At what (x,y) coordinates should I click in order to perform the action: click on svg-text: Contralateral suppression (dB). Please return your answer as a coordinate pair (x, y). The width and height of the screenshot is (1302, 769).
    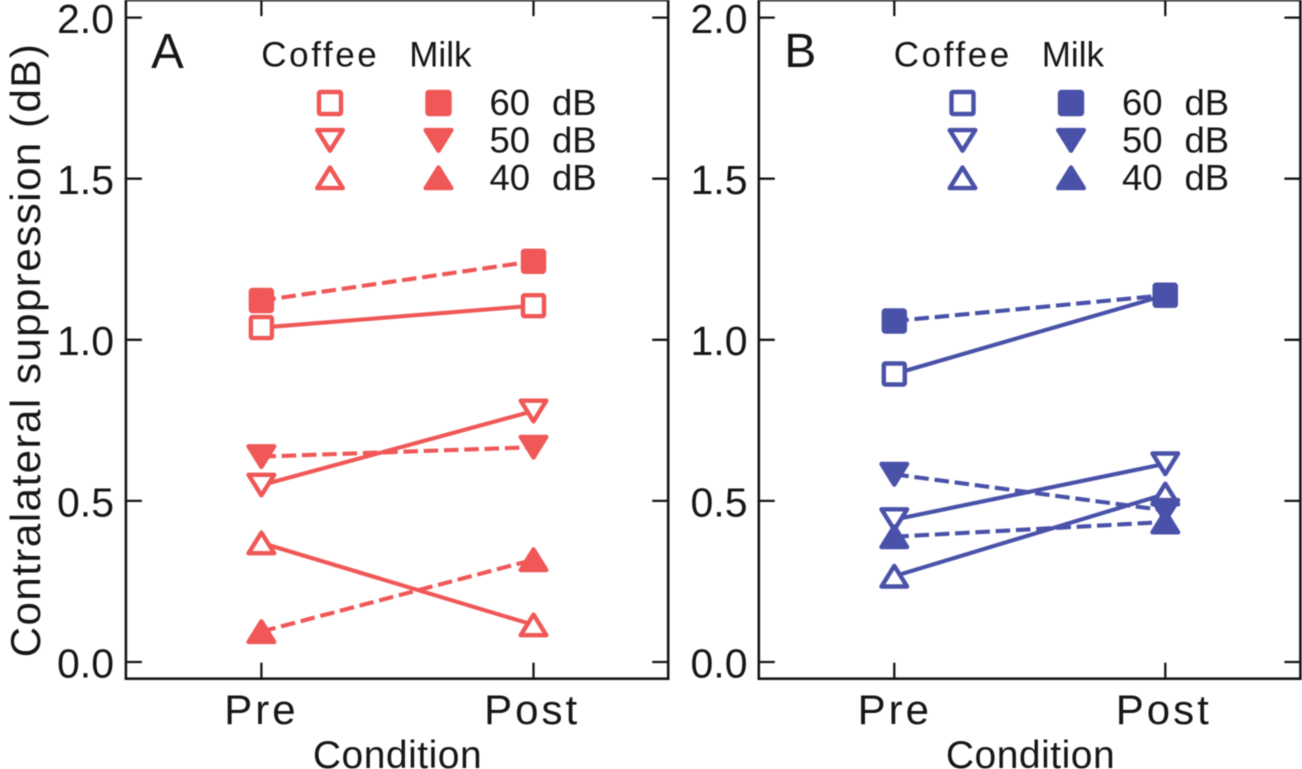
    Looking at the image, I should click on (25, 350).